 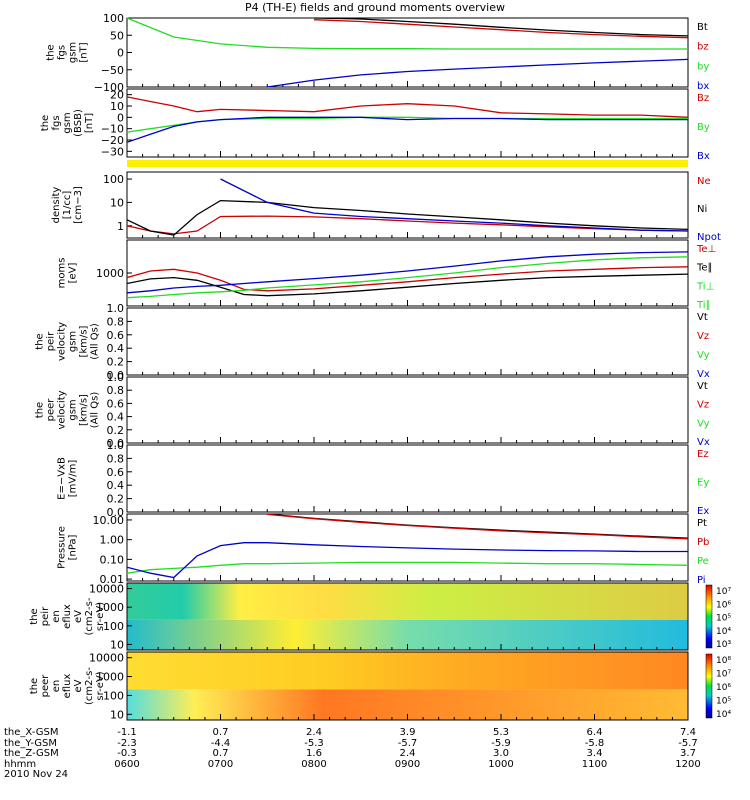 I want to click on y-axis-label-line: [eV], so click(x=73, y=273).